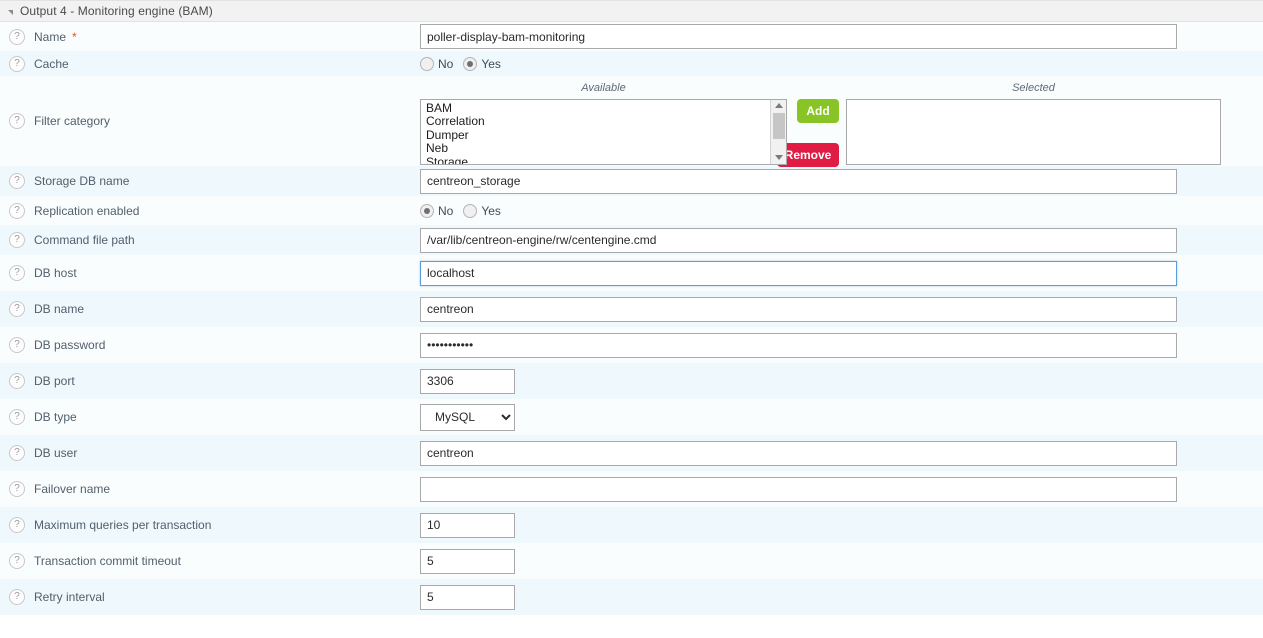  Describe the element at coordinates (210, 36) in the screenshot. I see `label-cell-name: ? Name *` at that location.